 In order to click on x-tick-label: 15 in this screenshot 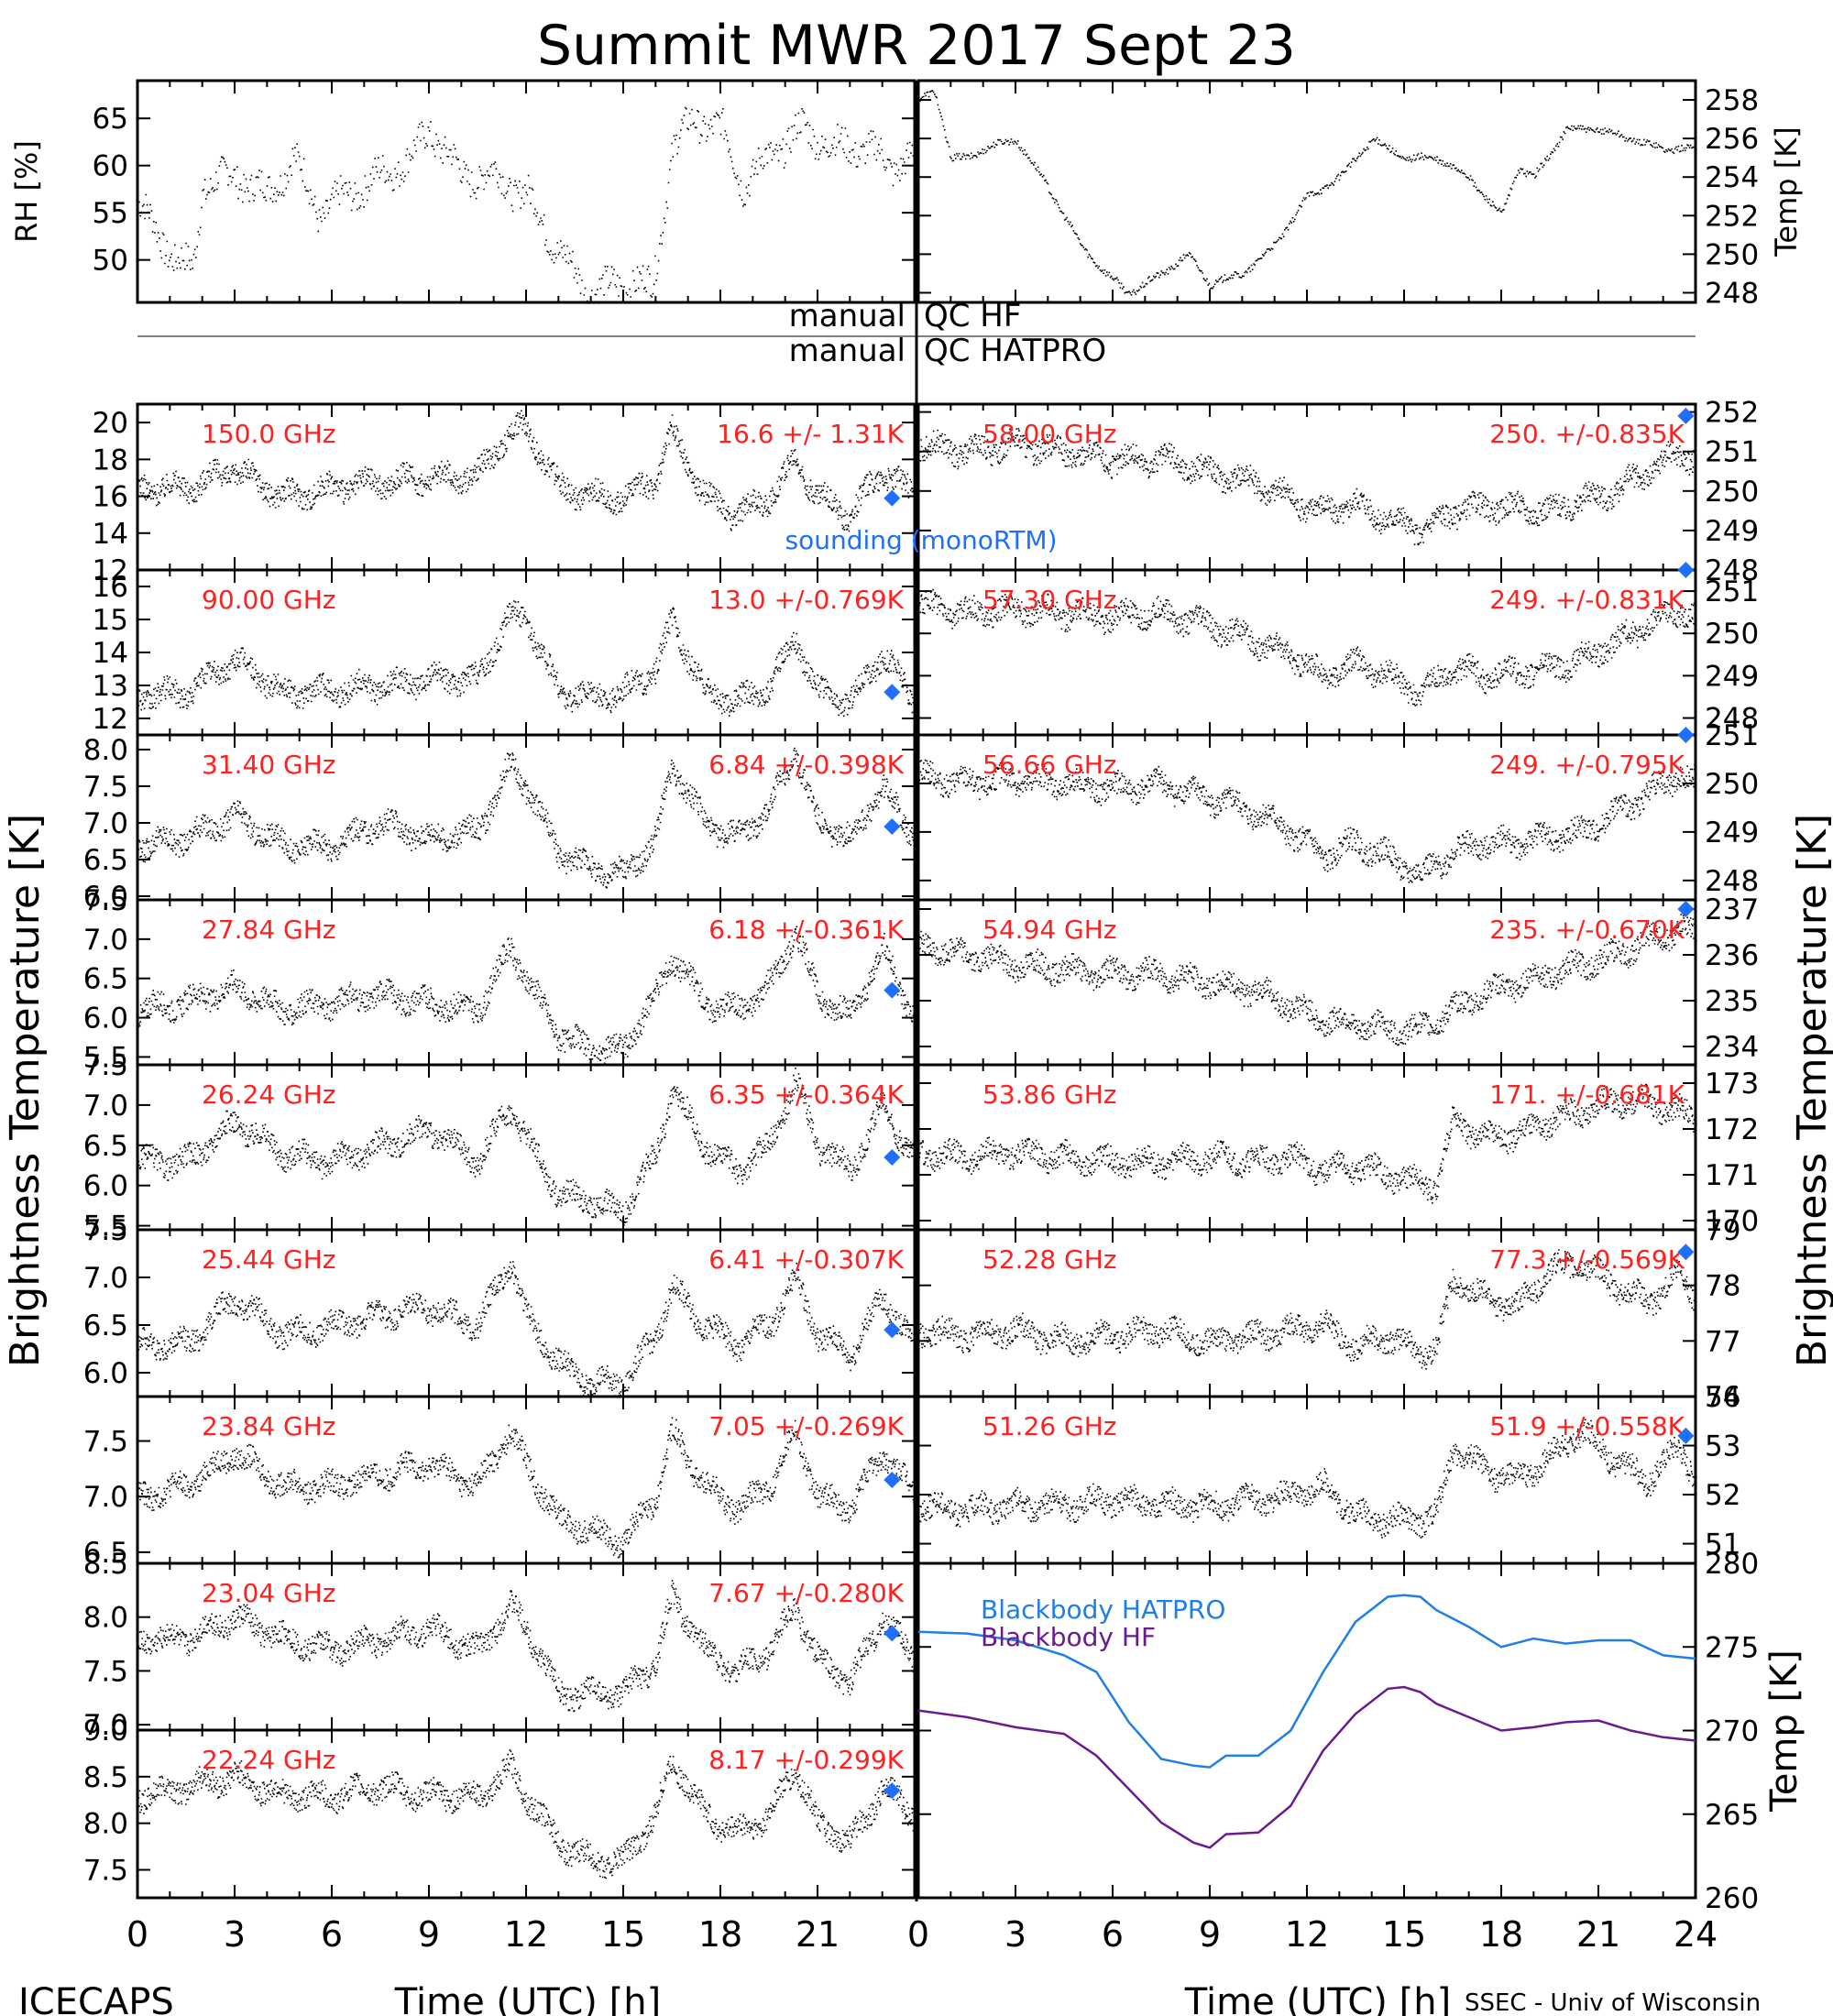, I will do `click(623, 1934)`.